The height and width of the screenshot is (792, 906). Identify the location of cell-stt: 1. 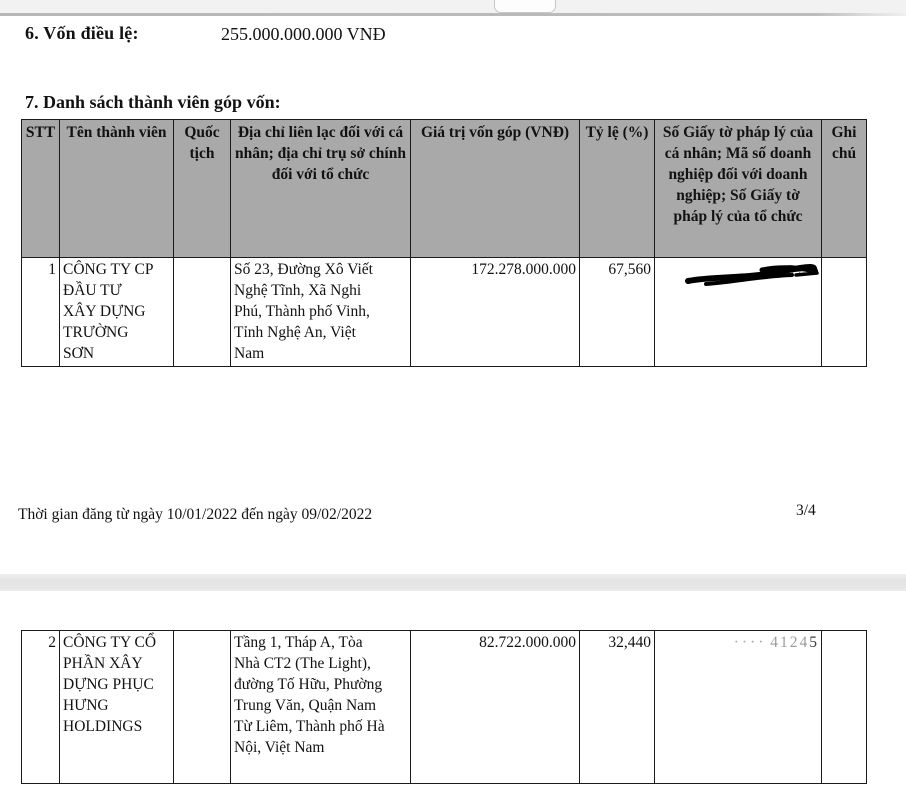
(40, 312).